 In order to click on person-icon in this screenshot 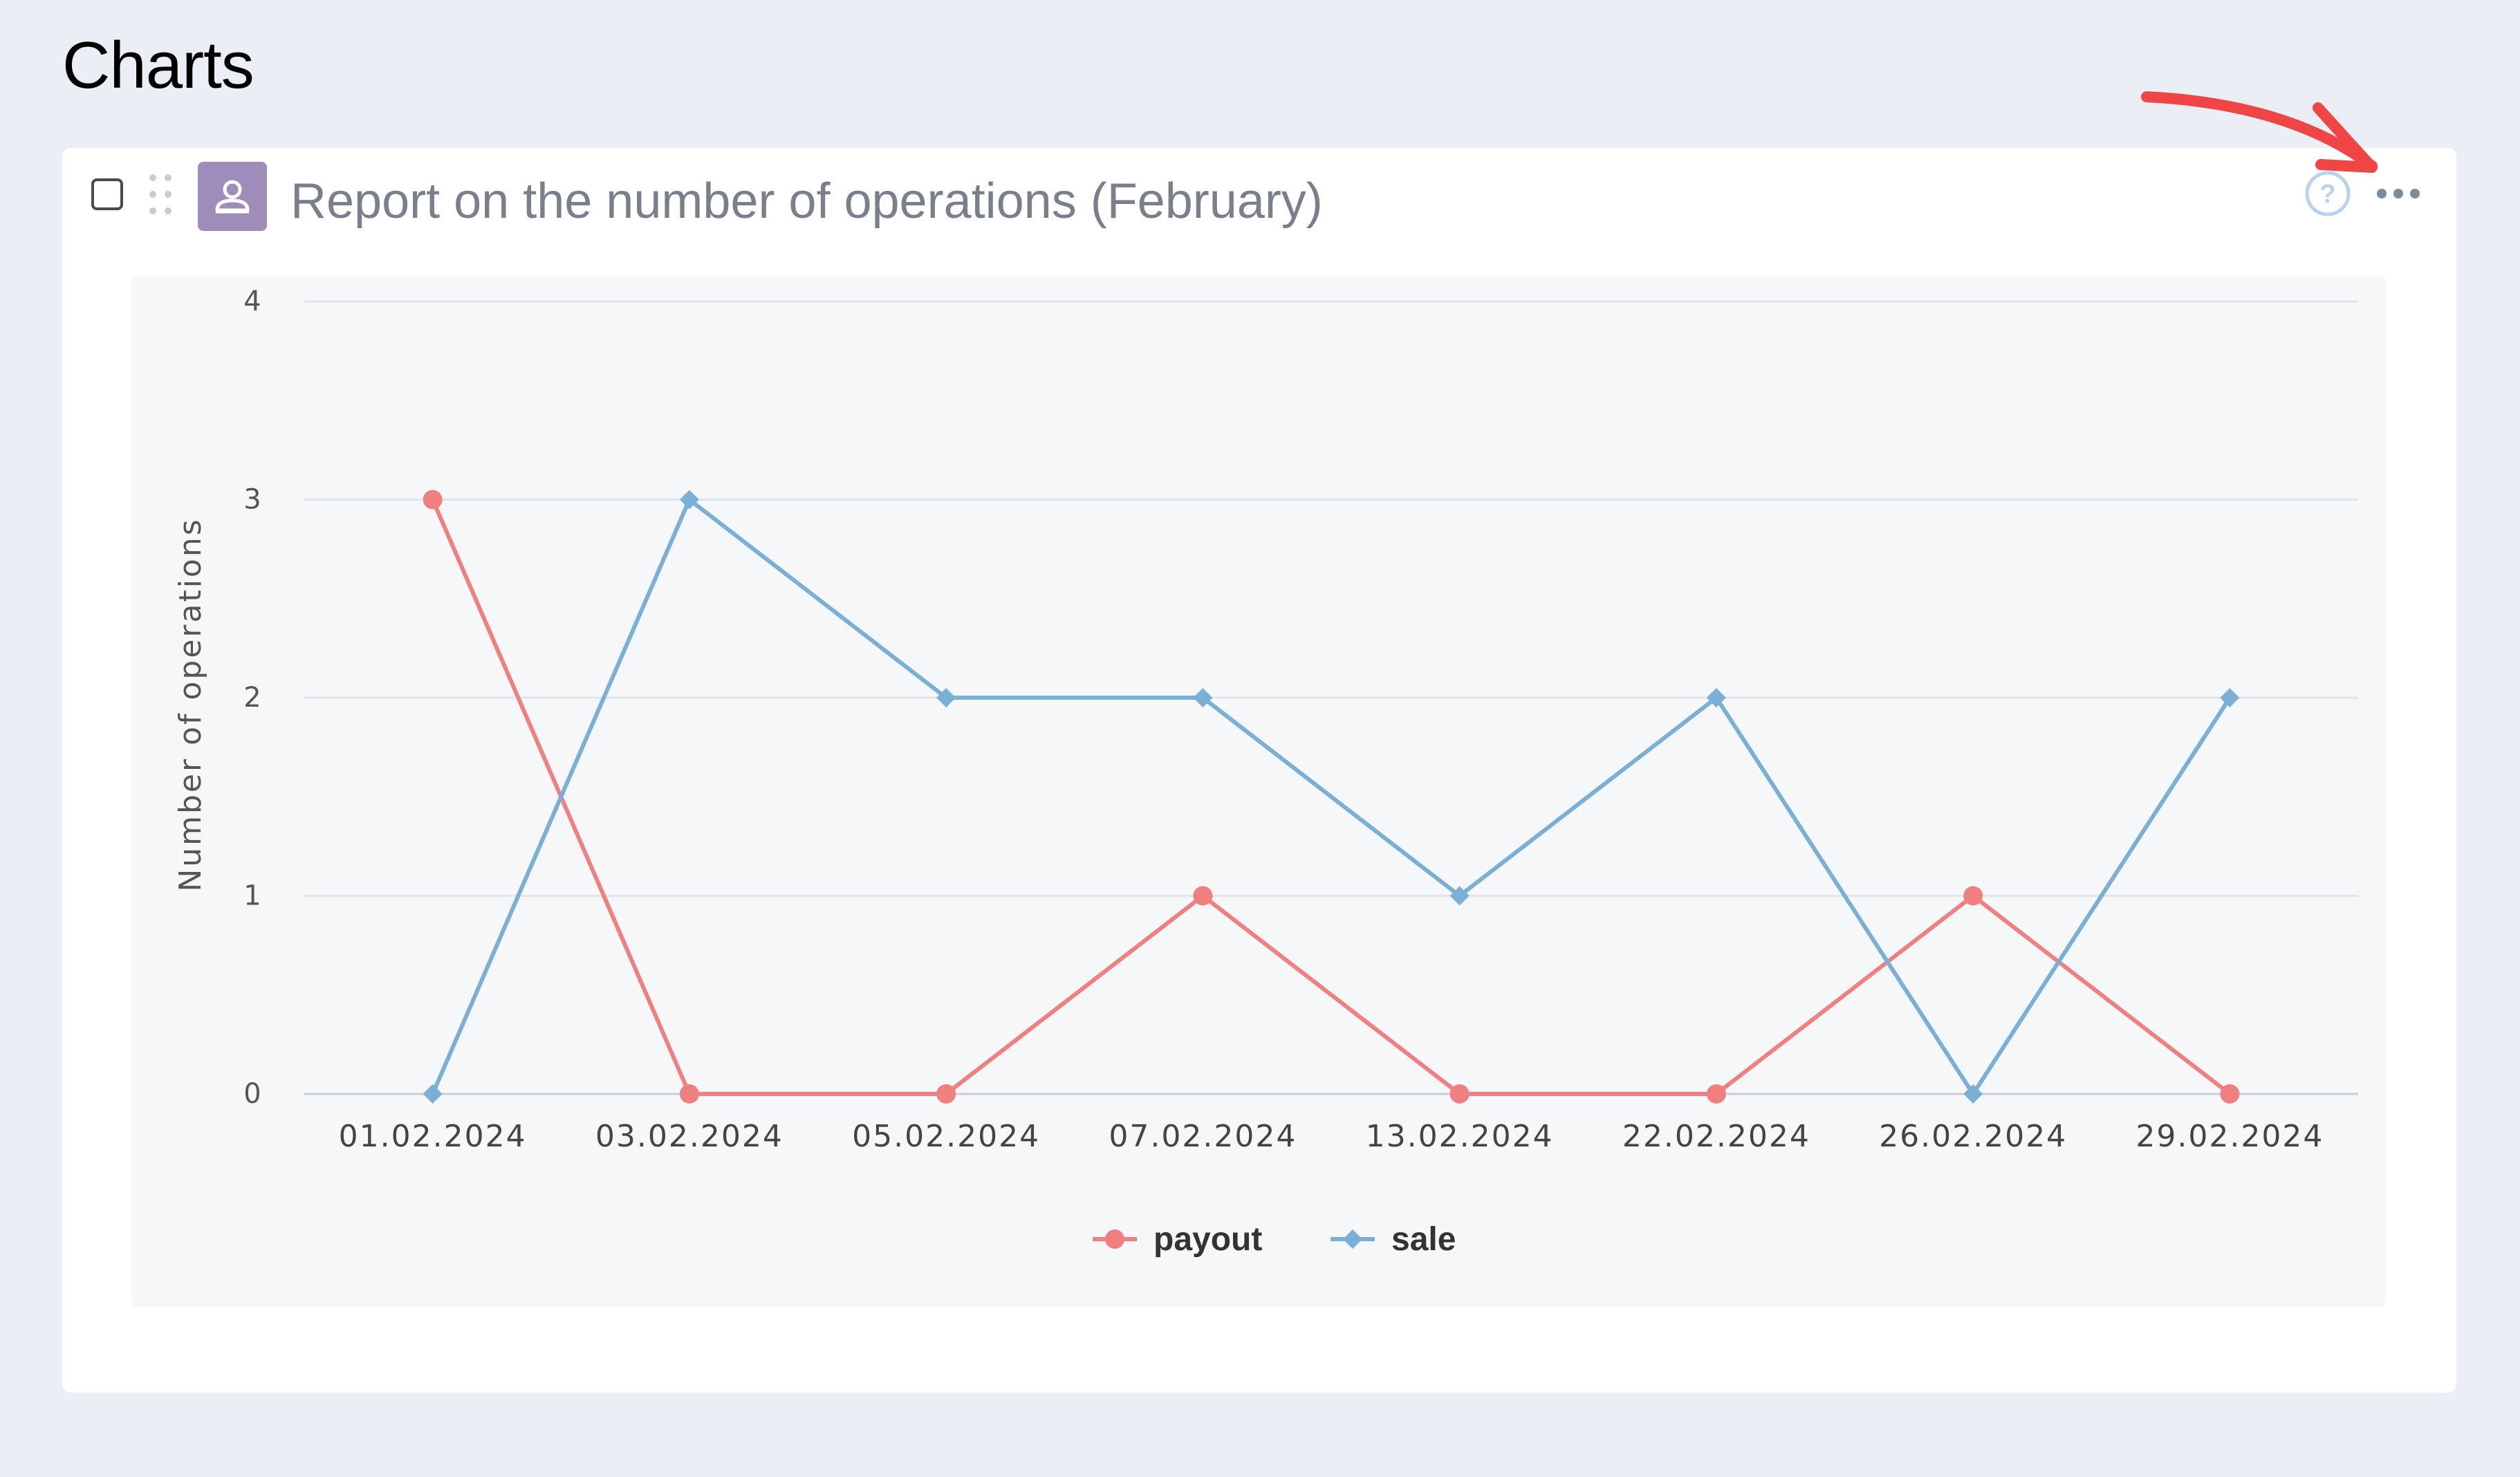, I will do `click(233, 196)`.